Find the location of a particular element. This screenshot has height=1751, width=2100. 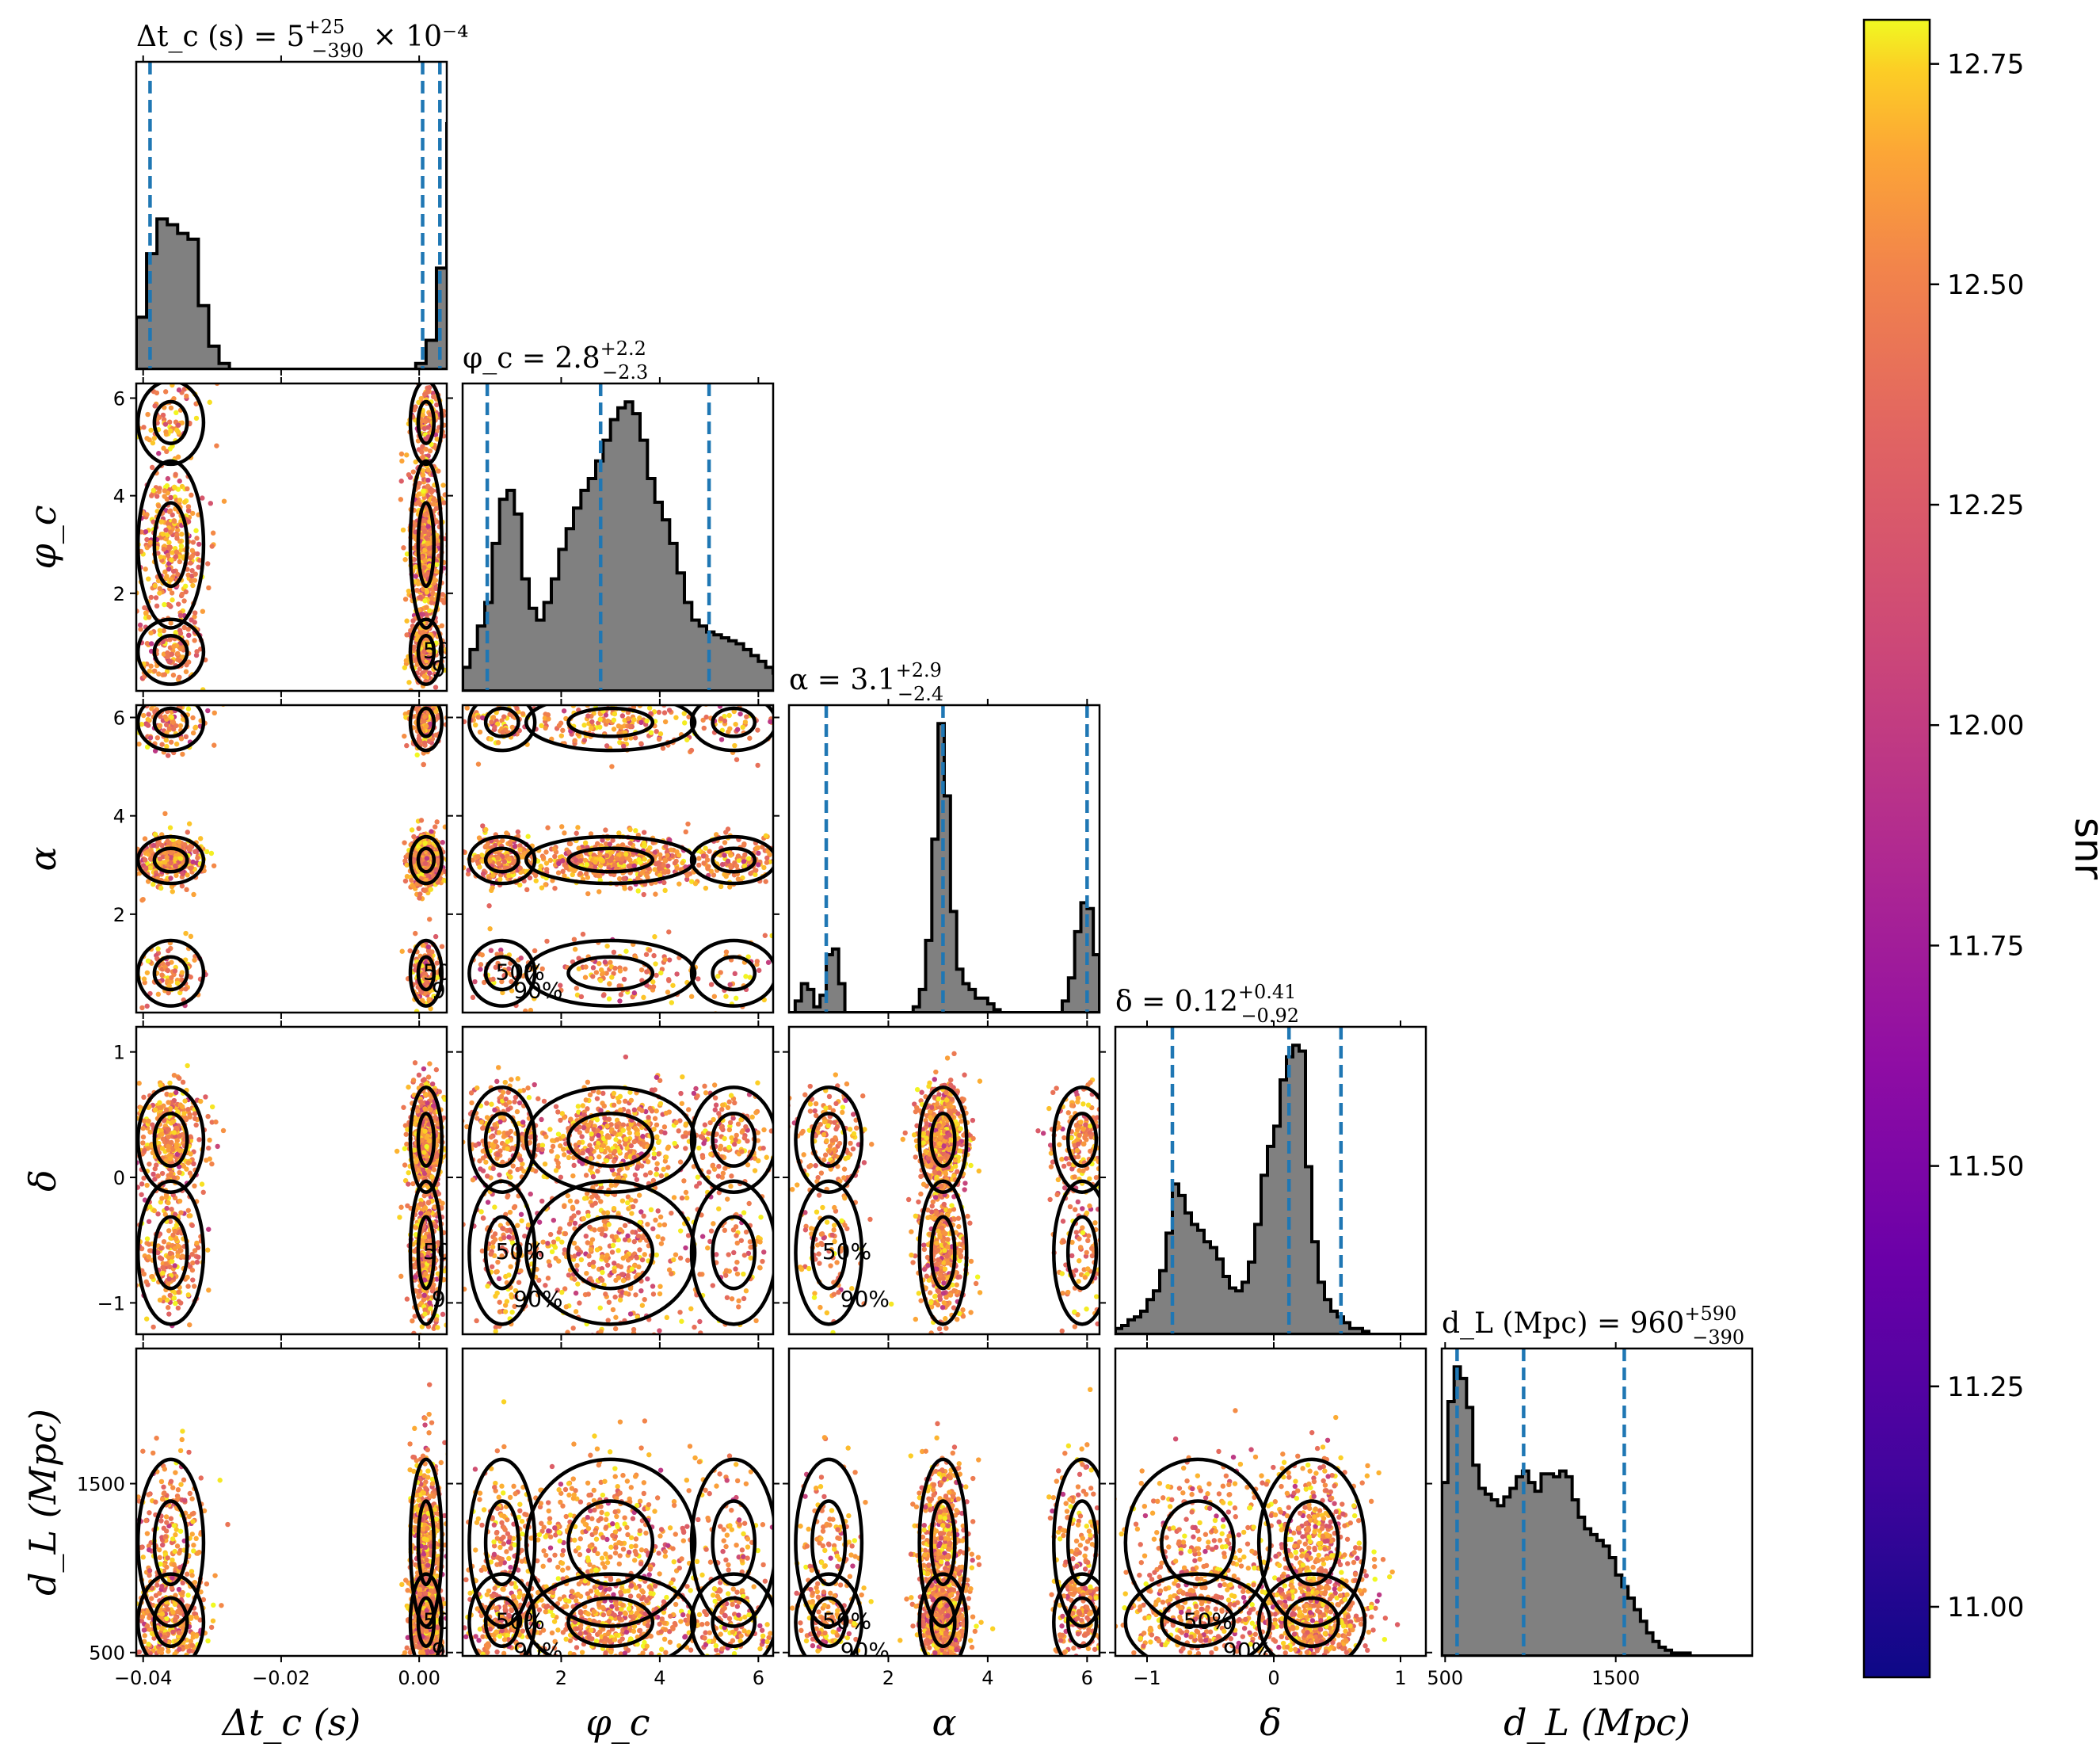

panel-alpha-vs-phic: 50%90% is located at coordinates (617, 858).